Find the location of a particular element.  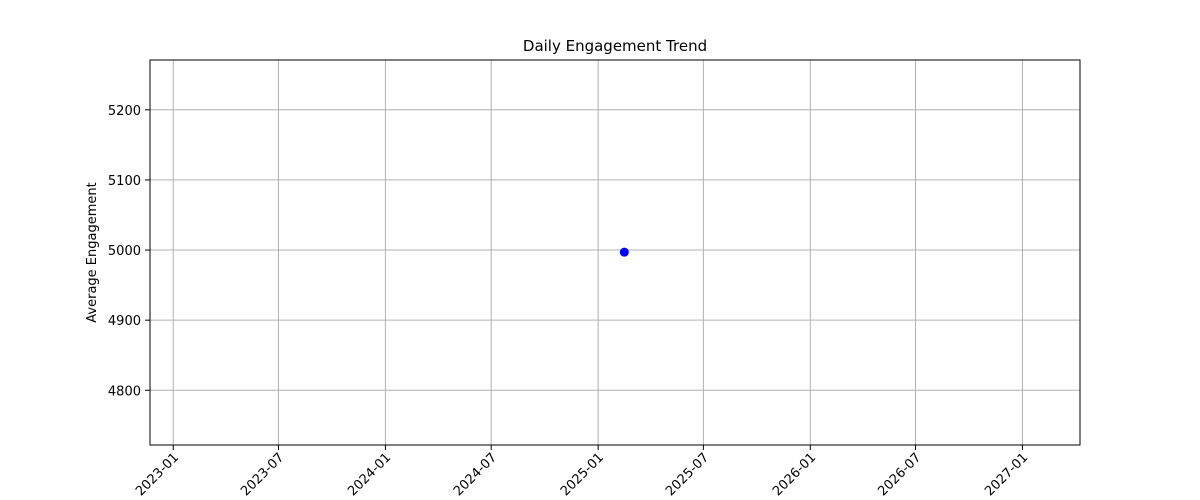

y-axis: 4800 4900 5000 5100 5200 is located at coordinates (129, 251).